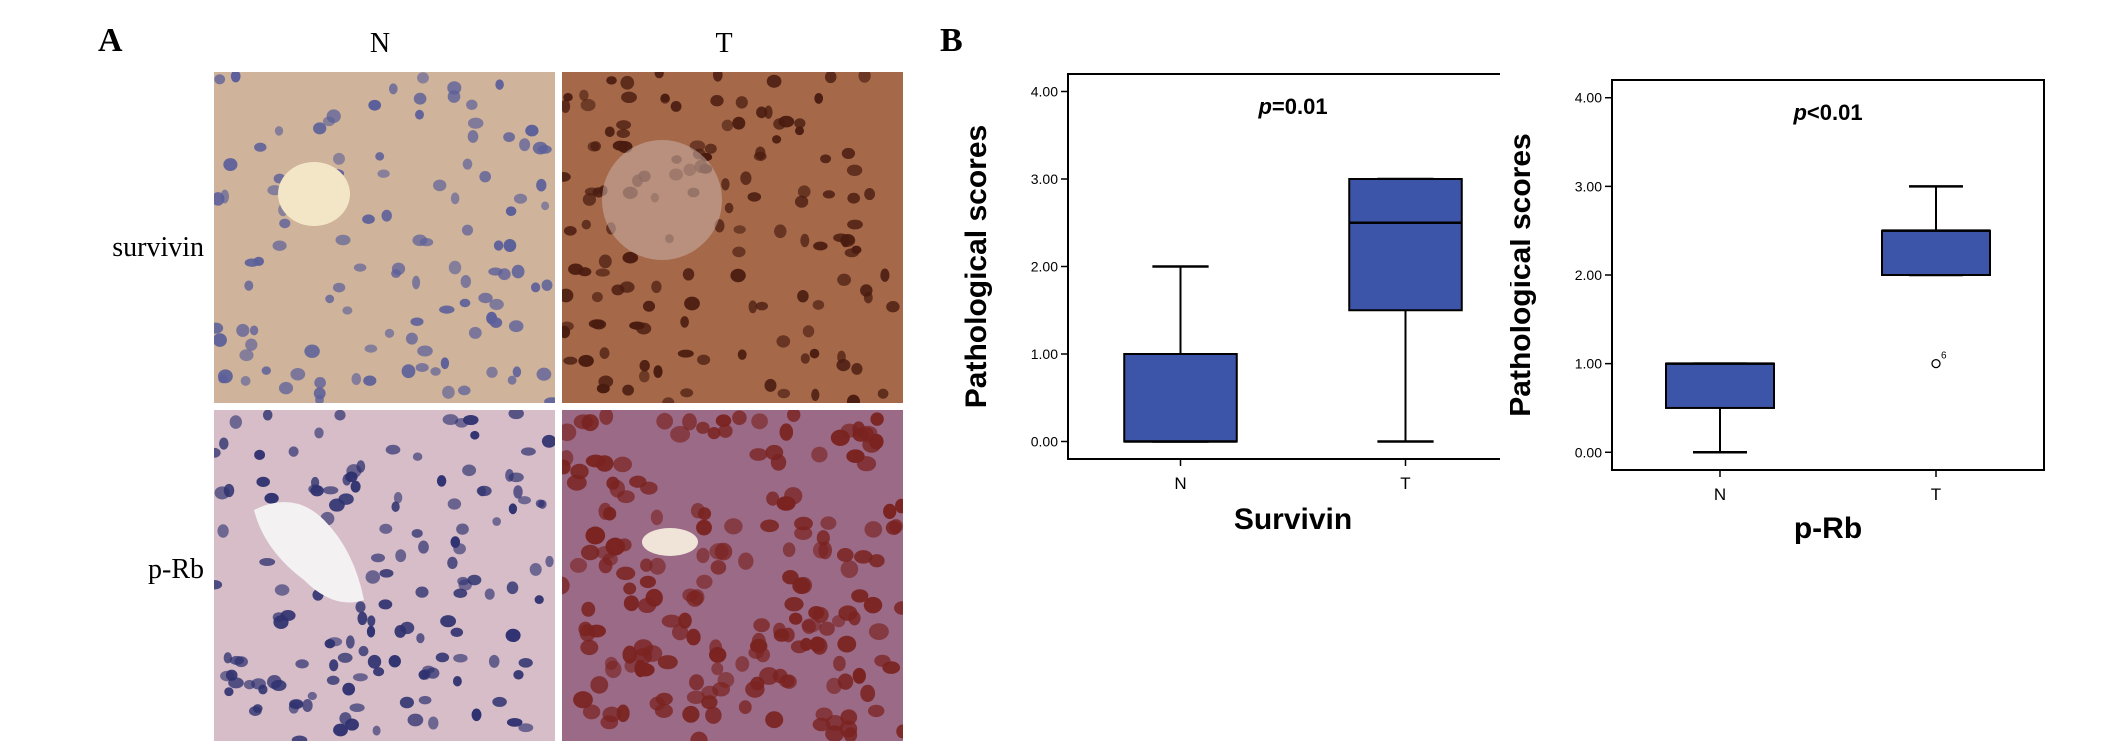 The width and height of the screenshot is (2126, 751). Describe the element at coordinates (724, 43) in the screenshot. I see `column-label-t: T` at that location.